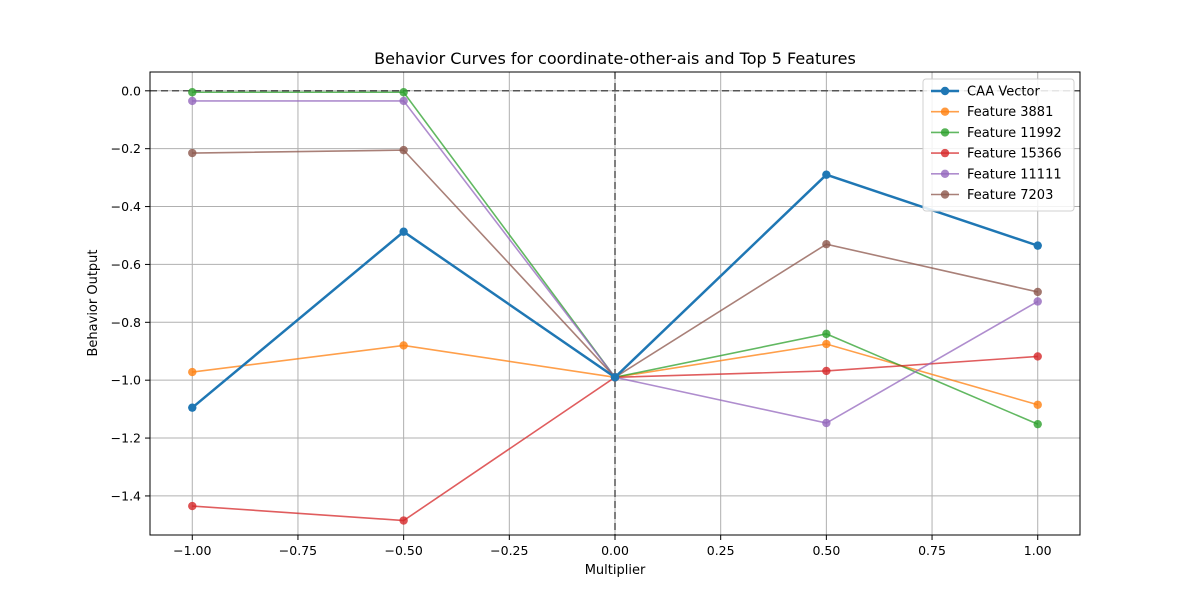  I want to click on y-tick-label: −1.2, so click(126, 438).